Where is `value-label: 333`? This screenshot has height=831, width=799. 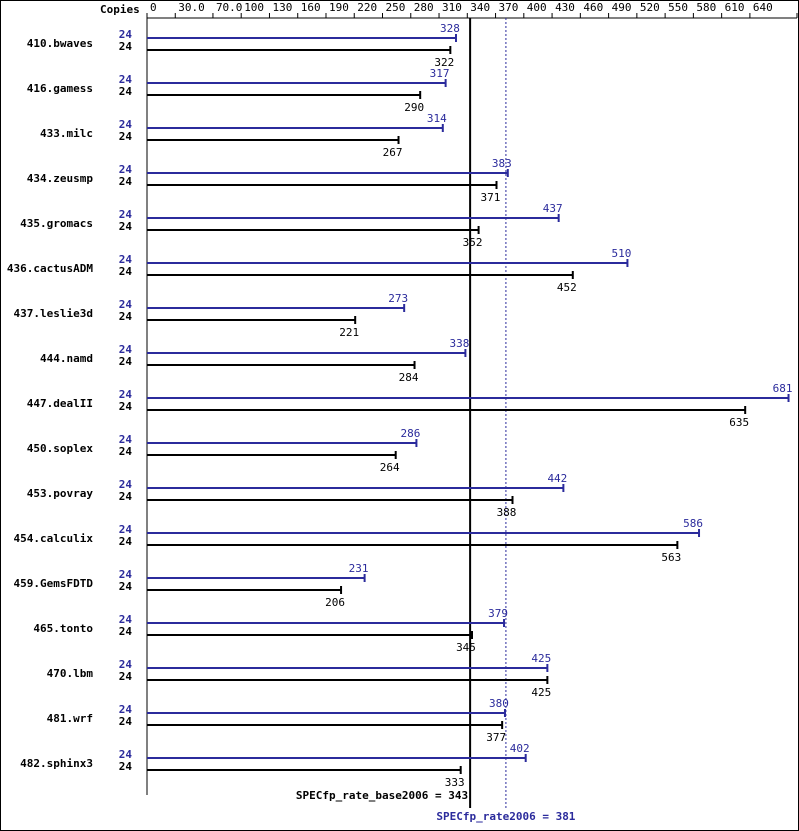 value-label: 333 is located at coordinates (455, 782).